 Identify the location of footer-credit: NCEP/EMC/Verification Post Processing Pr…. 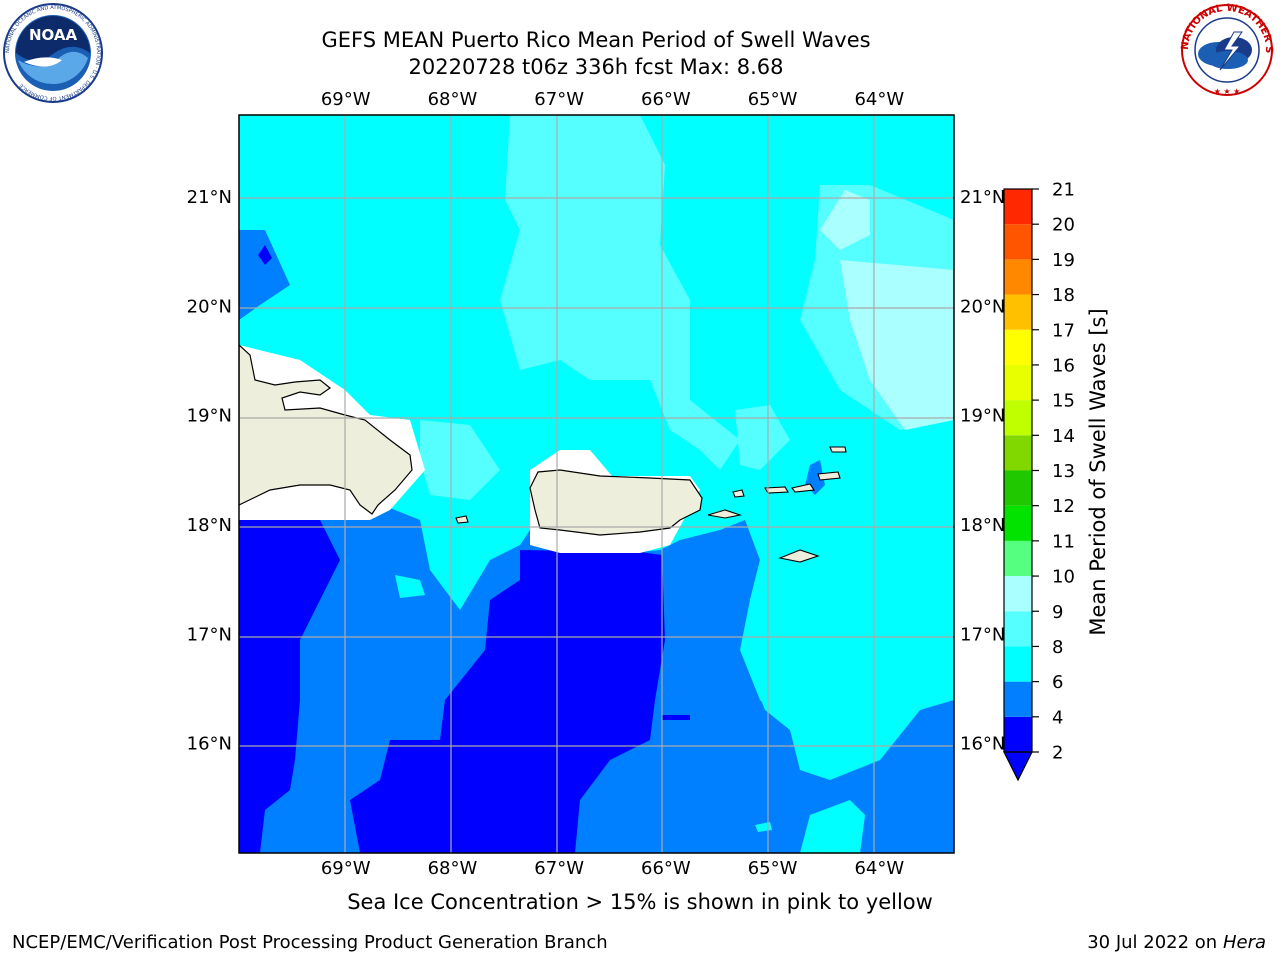
(310, 942).